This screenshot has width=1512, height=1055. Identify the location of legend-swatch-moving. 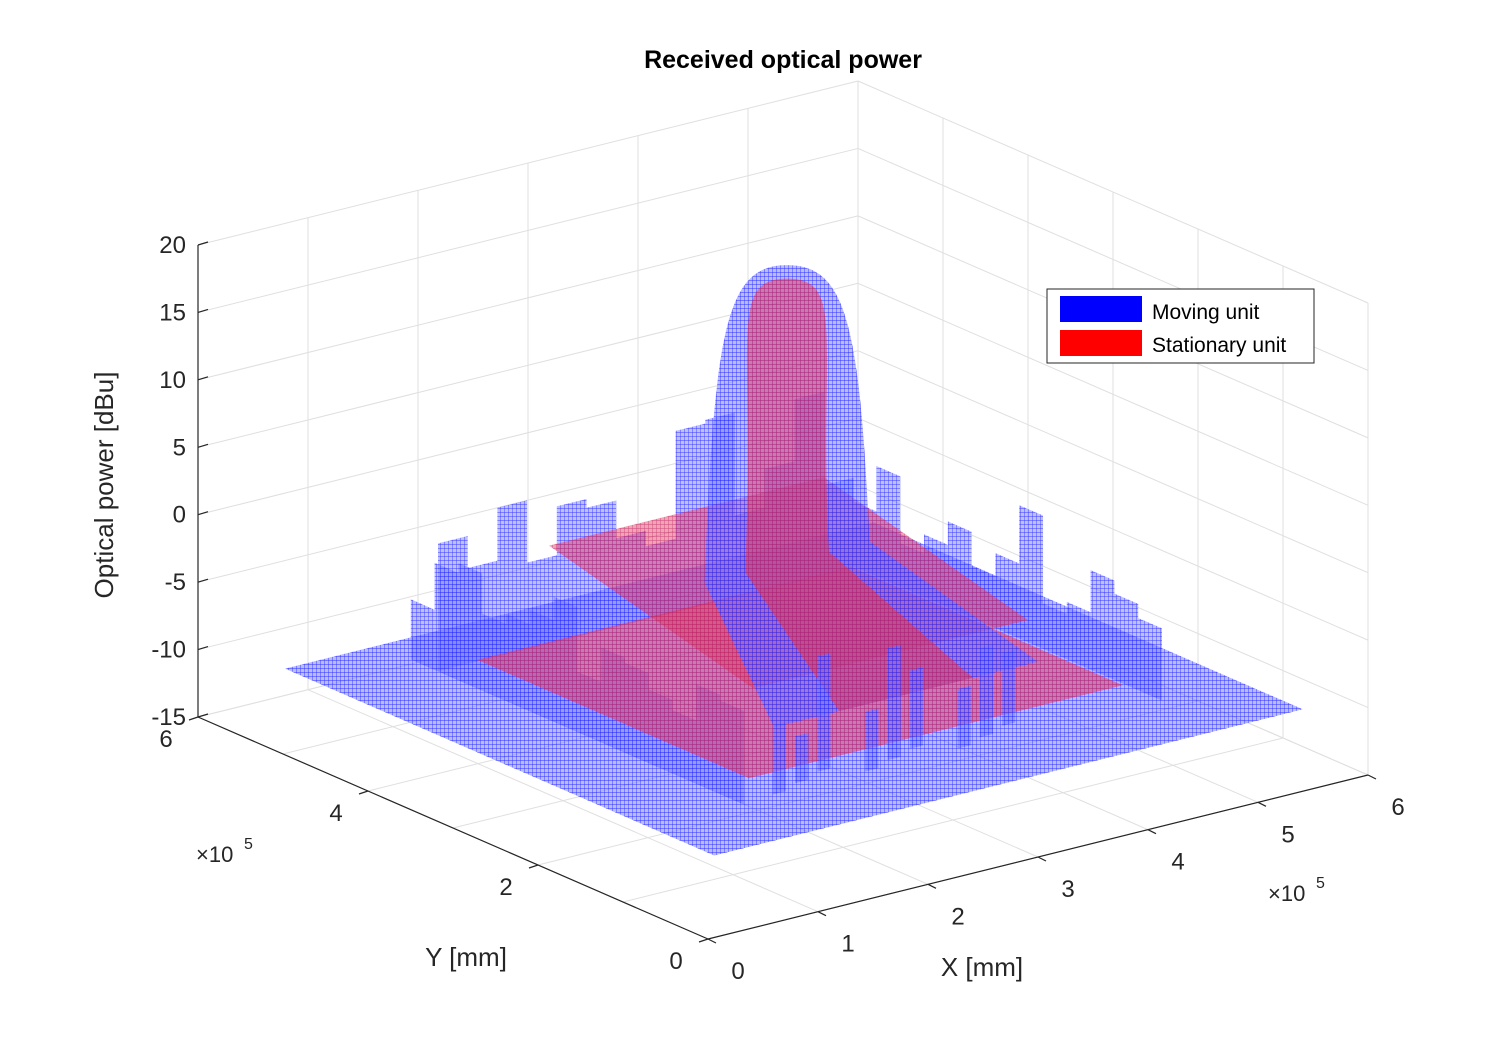
(1101, 309).